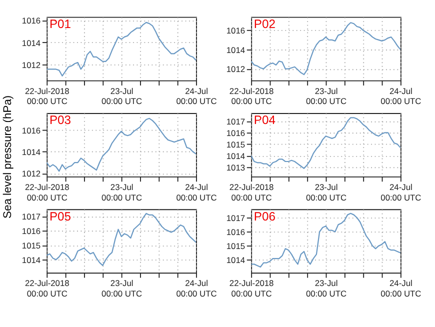  Describe the element at coordinates (60, 120) in the screenshot. I see `chart-title: P03` at that location.